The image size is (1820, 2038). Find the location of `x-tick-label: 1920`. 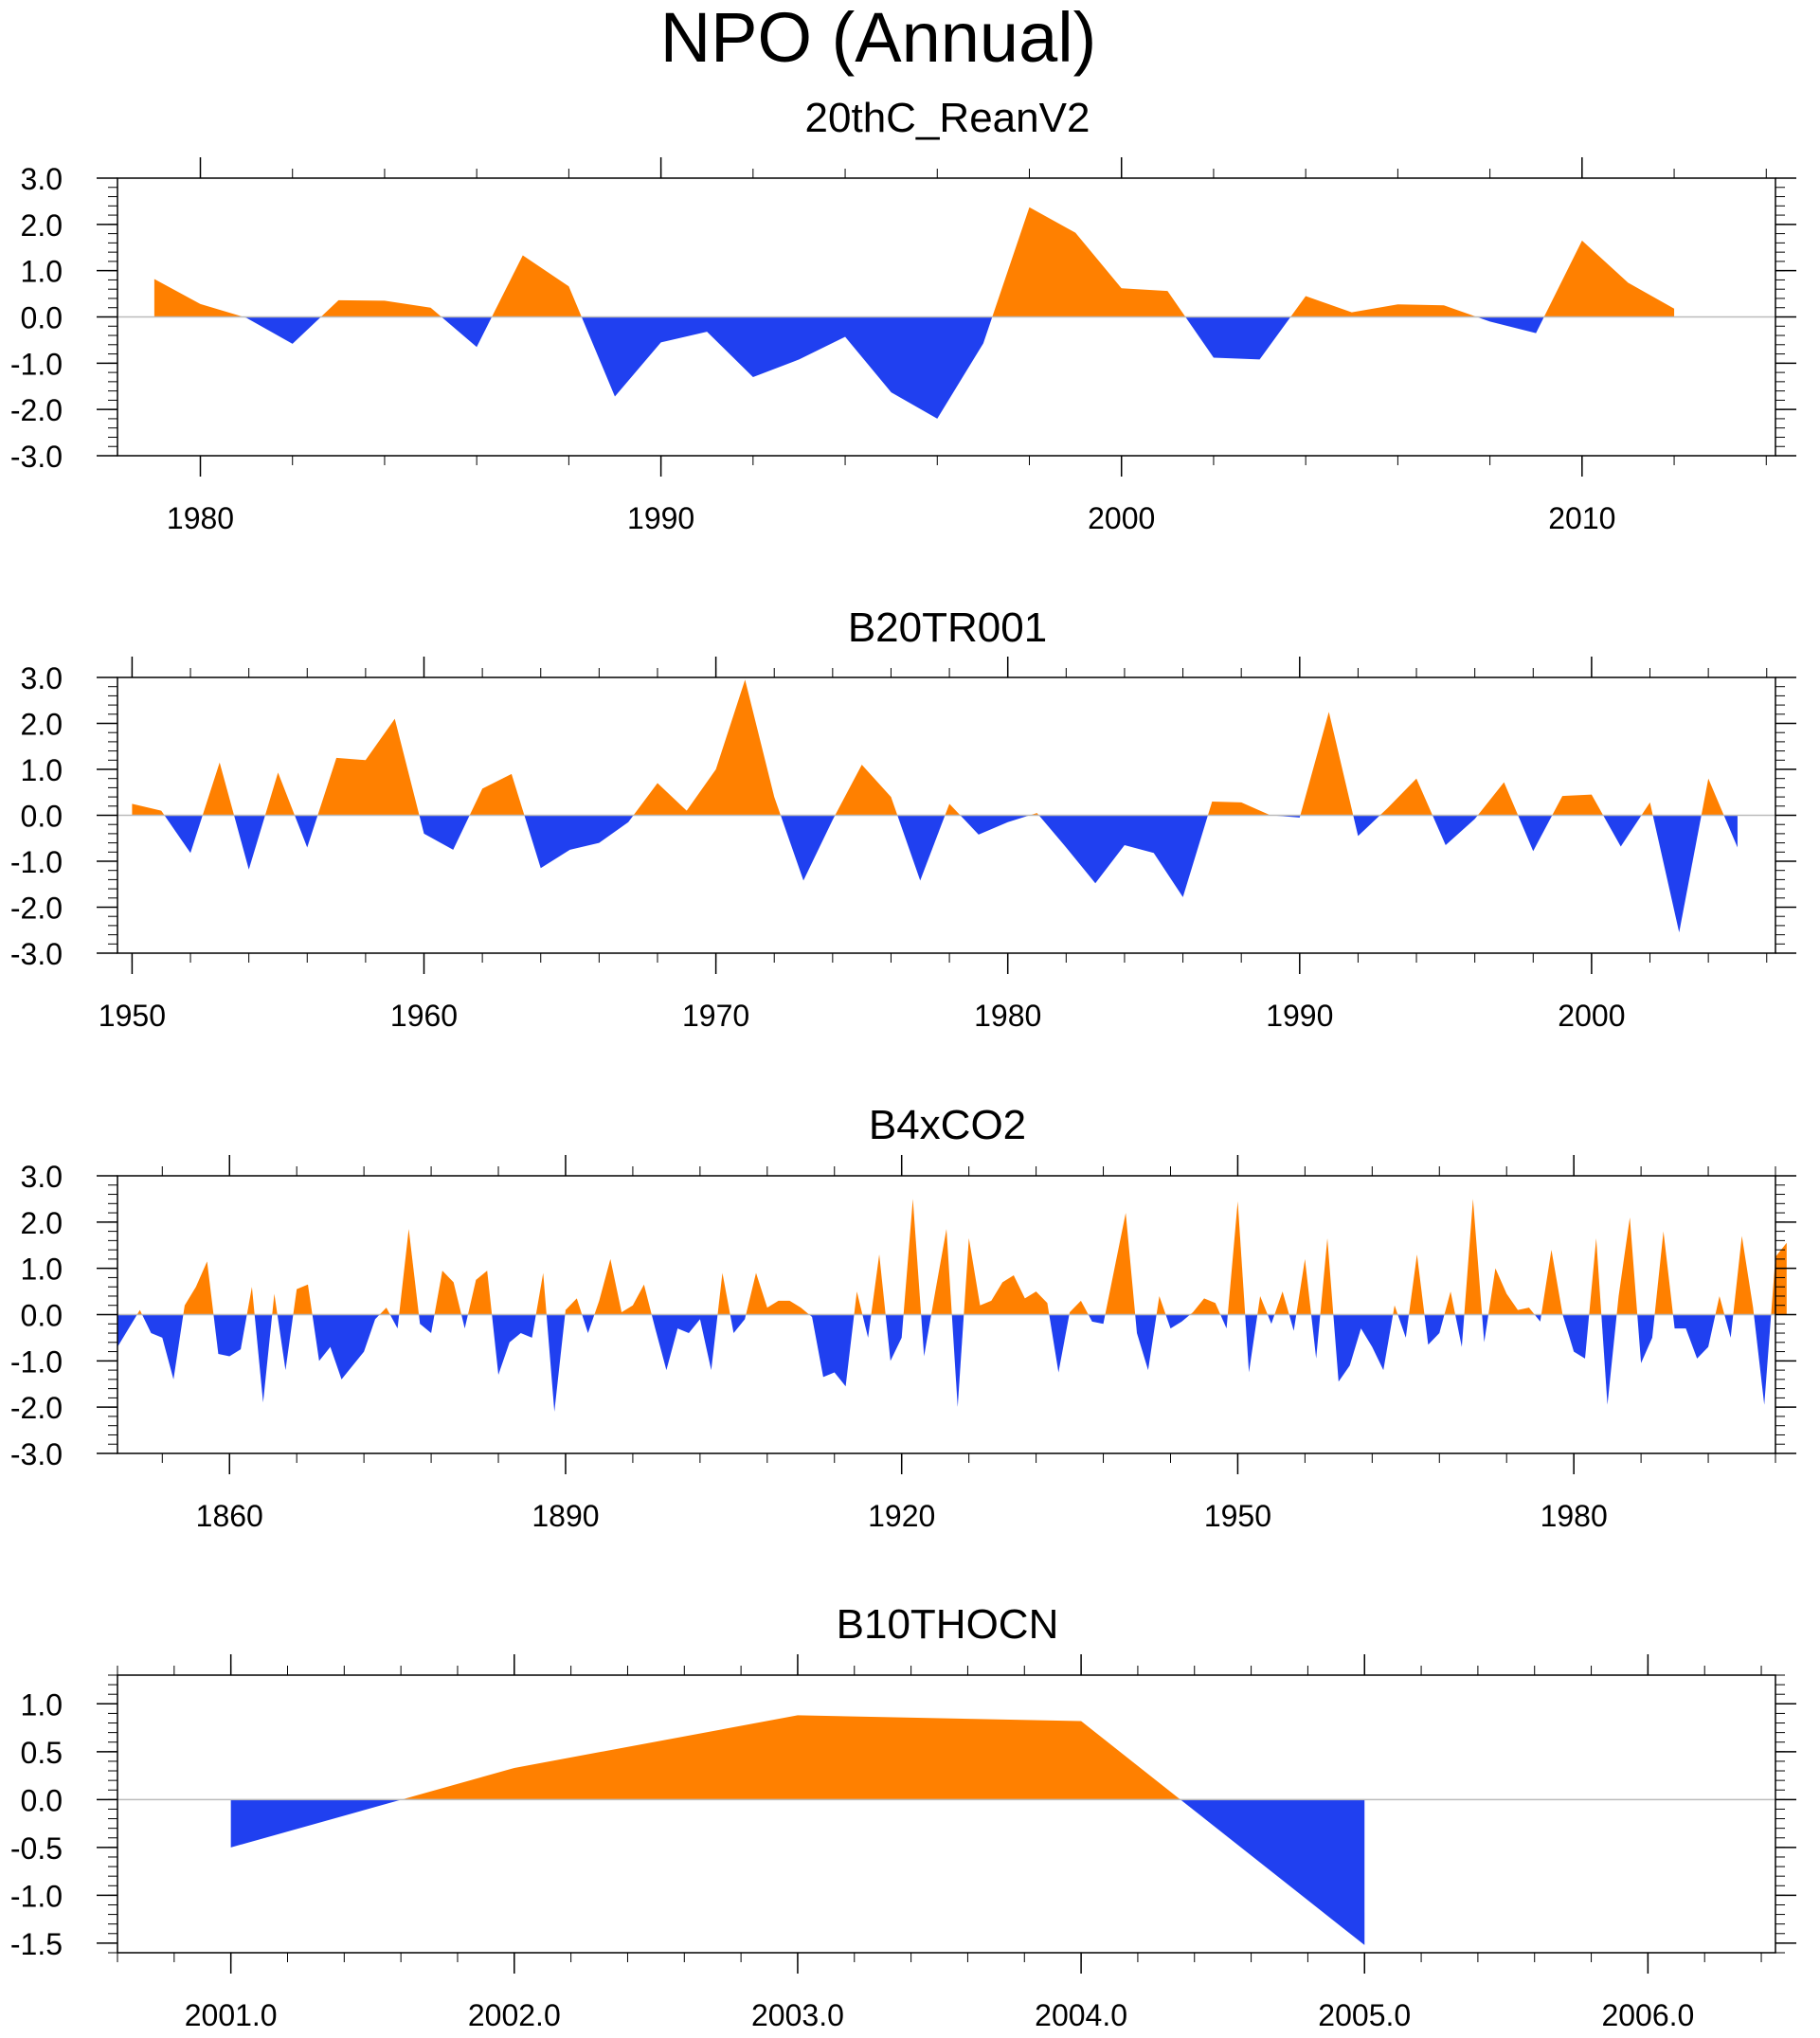

x-tick-label: 1920 is located at coordinates (902, 1516).